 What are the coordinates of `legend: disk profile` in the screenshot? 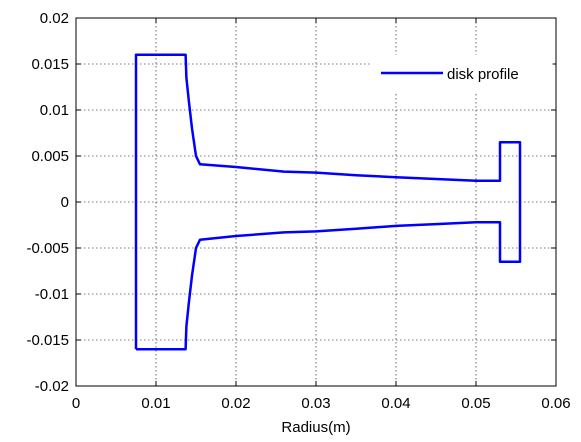 It's located at (462, 73).